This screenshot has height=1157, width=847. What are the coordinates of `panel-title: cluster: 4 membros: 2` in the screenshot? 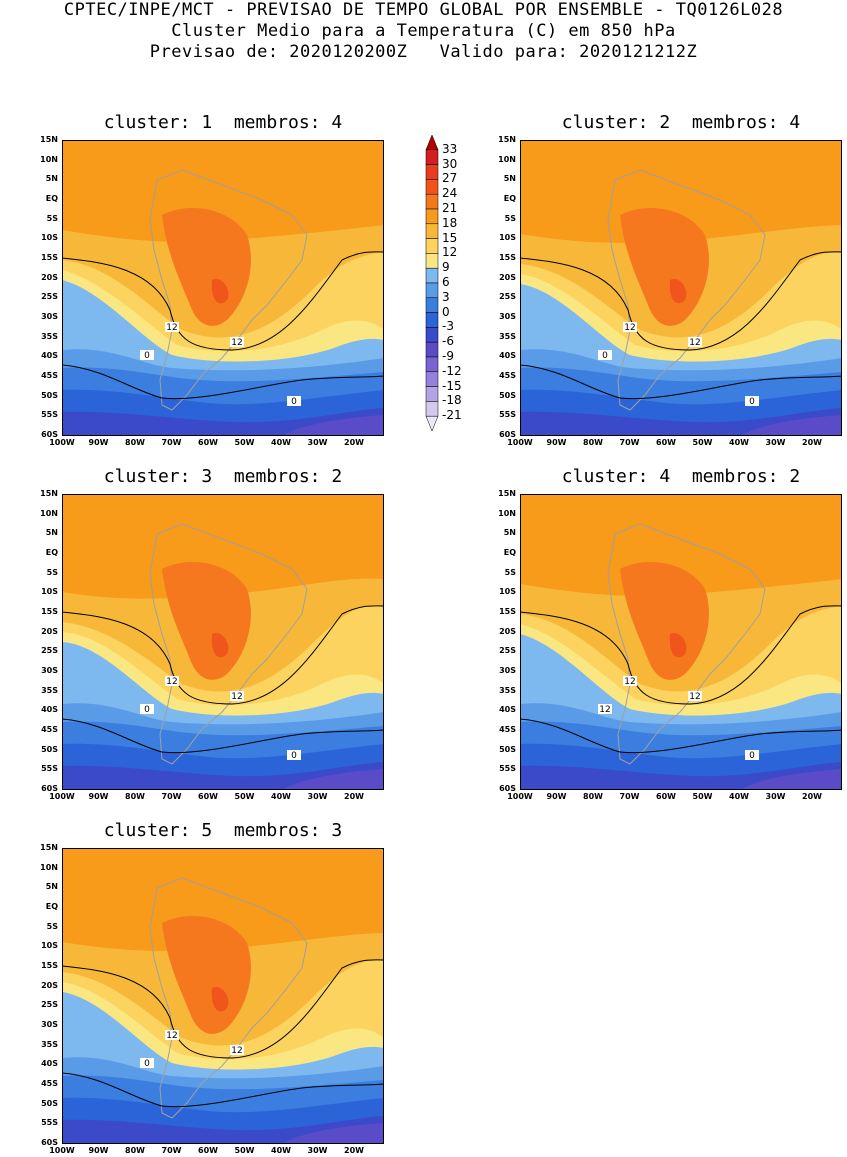 It's located at (681, 476).